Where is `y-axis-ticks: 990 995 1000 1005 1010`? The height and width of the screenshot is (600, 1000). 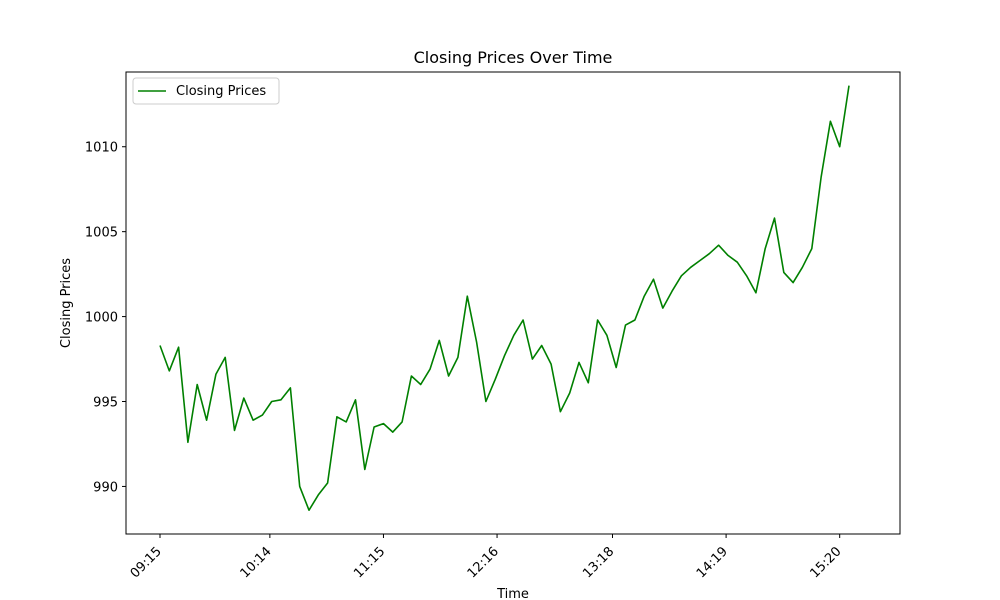 y-axis-ticks: 990 995 1000 1005 1010 is located at coordinates (105, 318).